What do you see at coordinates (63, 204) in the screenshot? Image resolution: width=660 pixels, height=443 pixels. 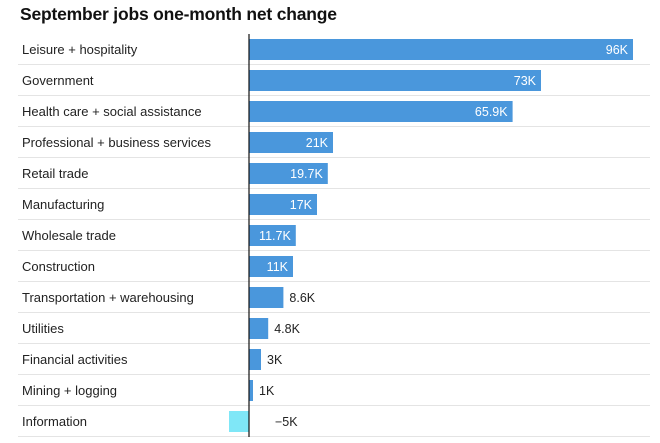 I see `category-label: Manufacturing` at bounding box center [63, 204].